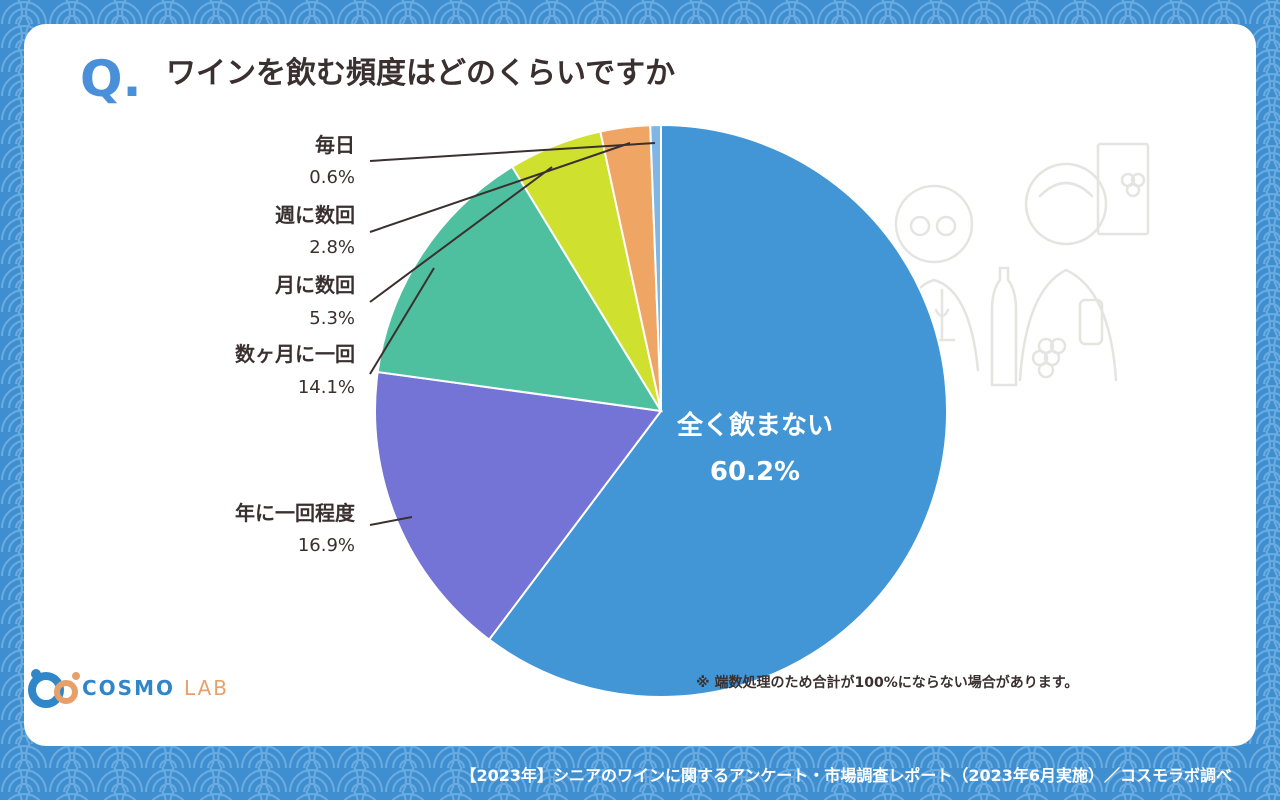 Image resolution: width=1280 pixels, height=800 pixels. What do you see at coordinates (335, 145) in the screenshot?
I see `slice-label-5: 毎日` at bounding box center [335, 145].